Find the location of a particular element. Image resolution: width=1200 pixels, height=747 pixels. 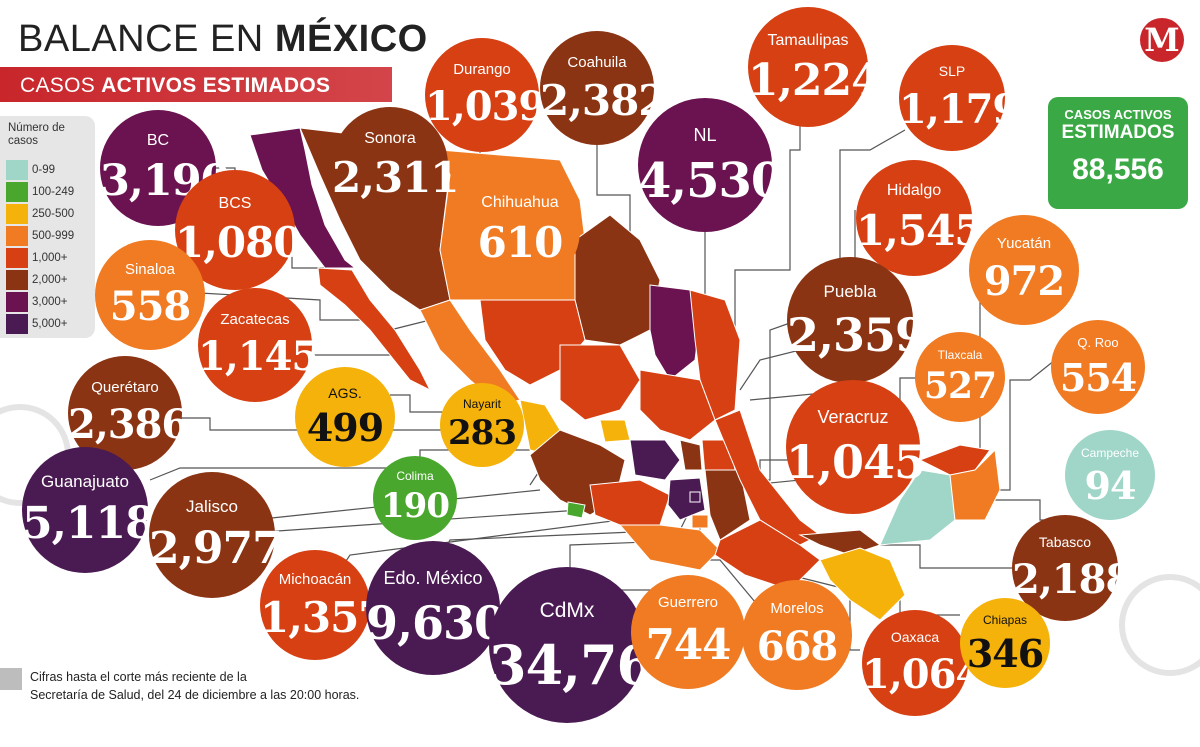

state-value: 558 is located at coordinates (150, 306).